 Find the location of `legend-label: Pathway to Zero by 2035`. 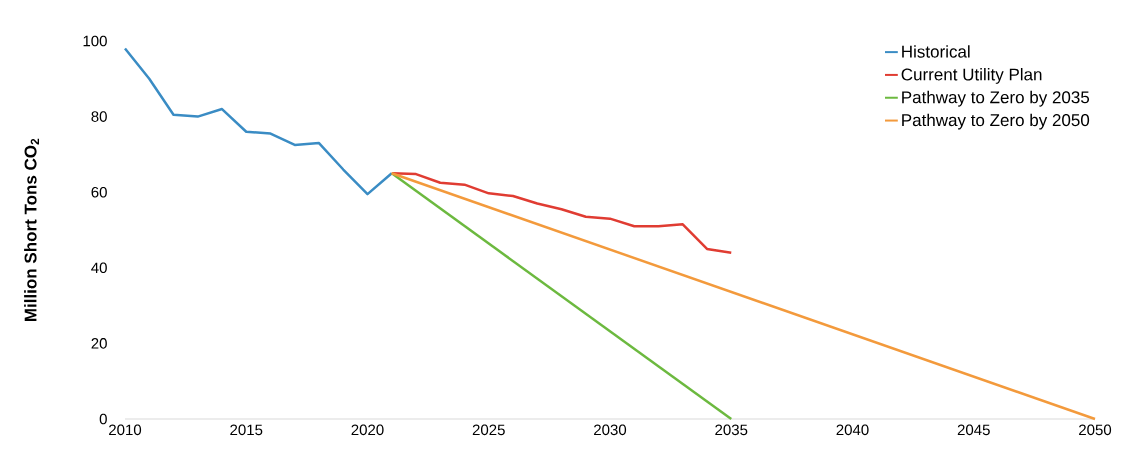

legend-label: Pathway to Zero by 2035 is located at coordinates (996, 98).